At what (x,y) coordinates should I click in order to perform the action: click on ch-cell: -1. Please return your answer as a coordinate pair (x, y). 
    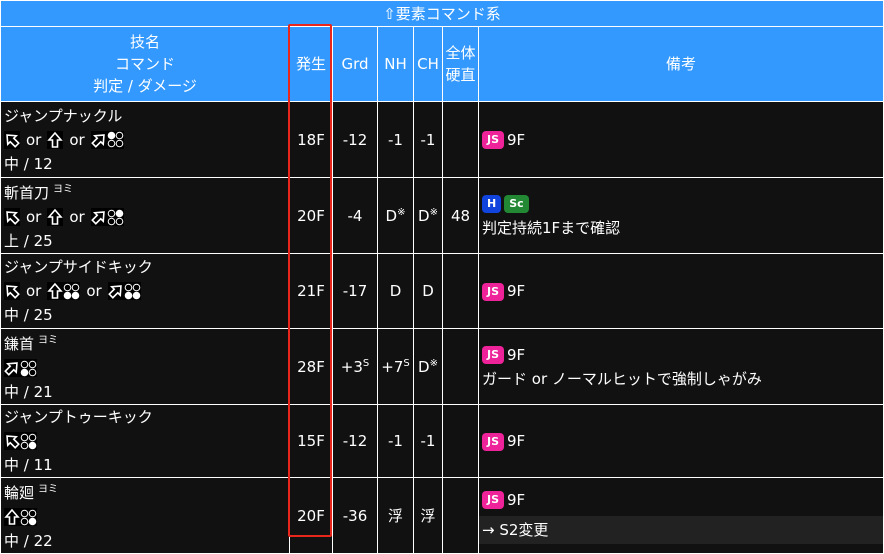
    Looking at the image, I should click on (428, 441).